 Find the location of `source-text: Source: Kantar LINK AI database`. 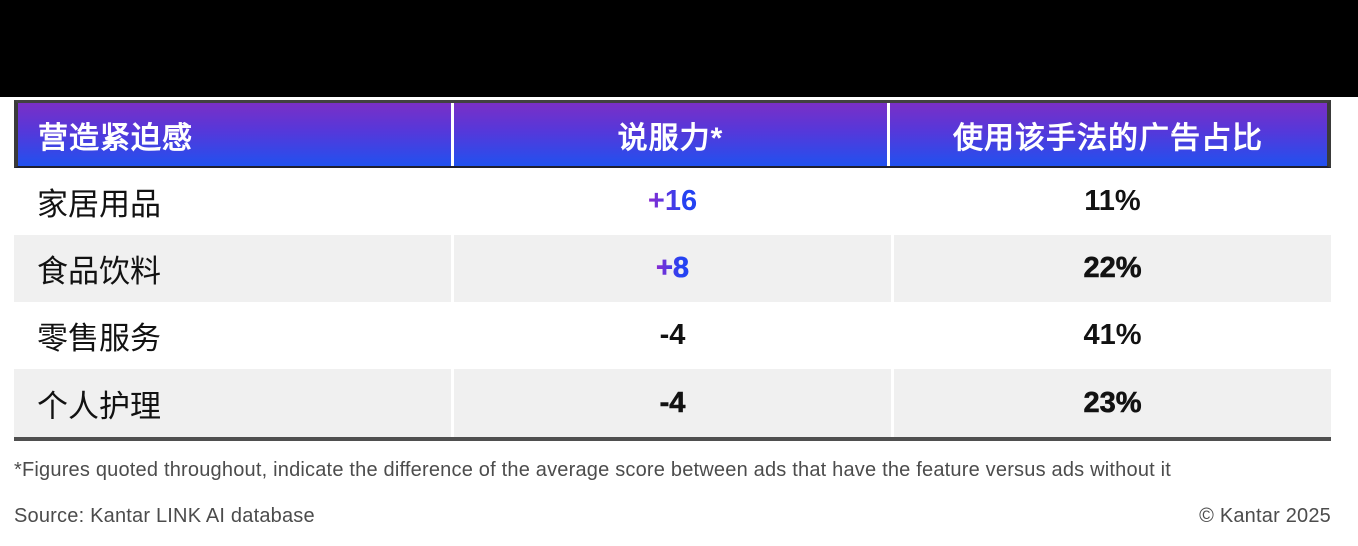

source-text: Source: Kantar LINK AI database is located at coordinates (164, 516).